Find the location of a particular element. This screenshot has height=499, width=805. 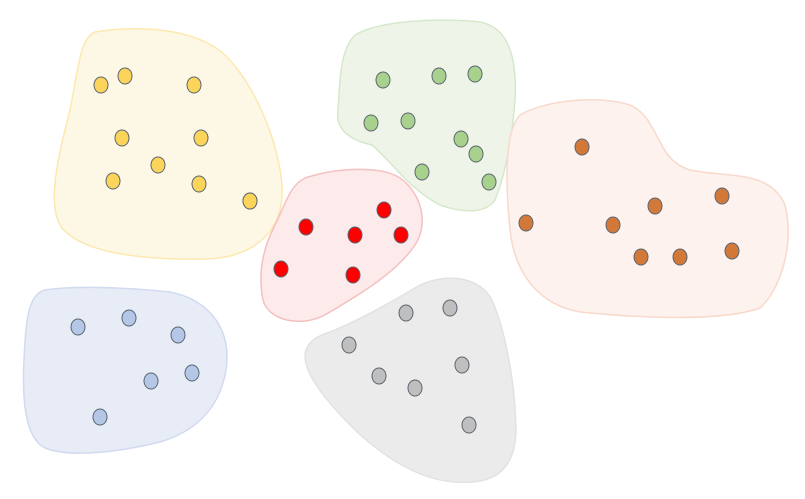

cluster-region-gray is located at coordinates (410, 380).